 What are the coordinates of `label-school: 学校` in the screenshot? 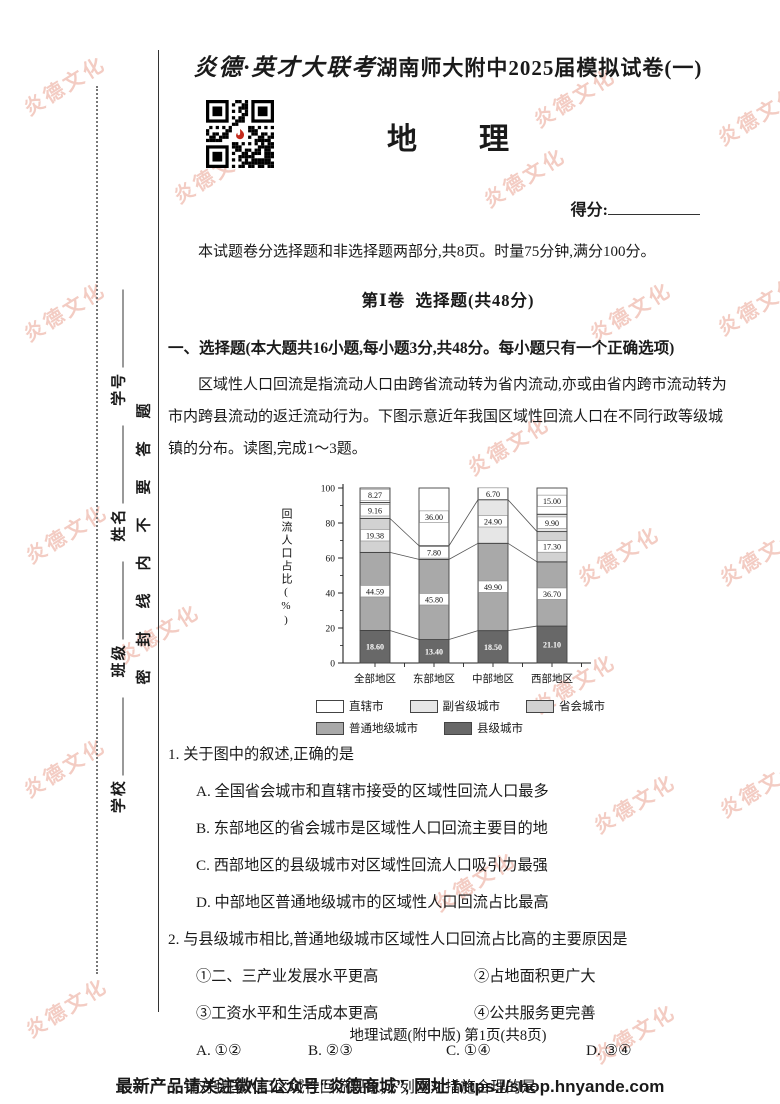 It's located at (119, 796).